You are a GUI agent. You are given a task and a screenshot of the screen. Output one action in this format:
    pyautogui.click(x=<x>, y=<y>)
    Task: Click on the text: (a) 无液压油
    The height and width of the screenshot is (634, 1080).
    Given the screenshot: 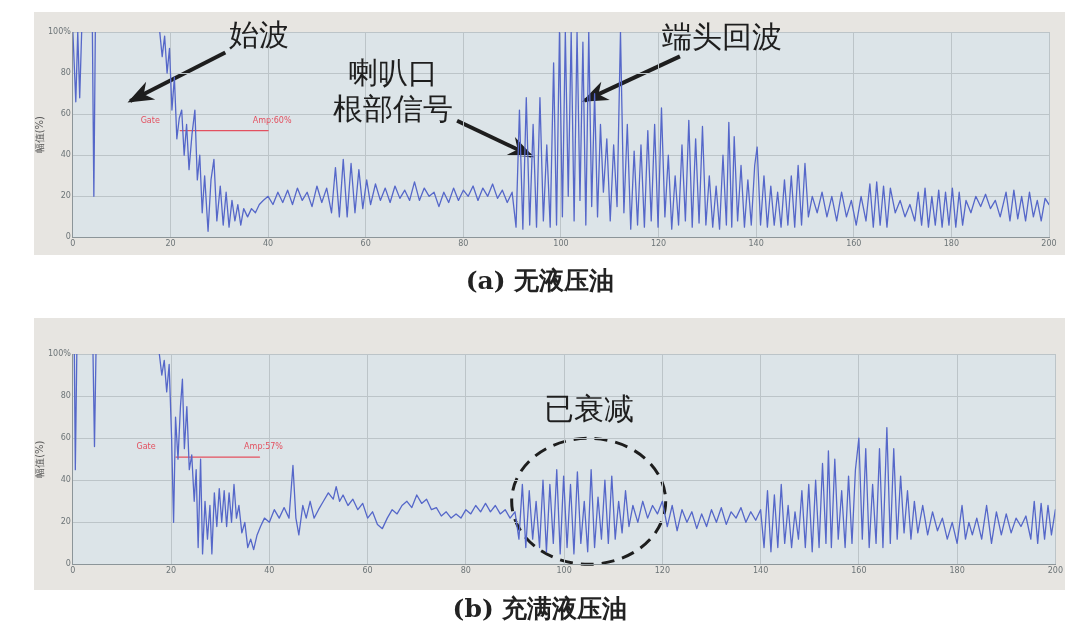 What is the action you would take?
    pyautogui.click(x=540, y=281)
    